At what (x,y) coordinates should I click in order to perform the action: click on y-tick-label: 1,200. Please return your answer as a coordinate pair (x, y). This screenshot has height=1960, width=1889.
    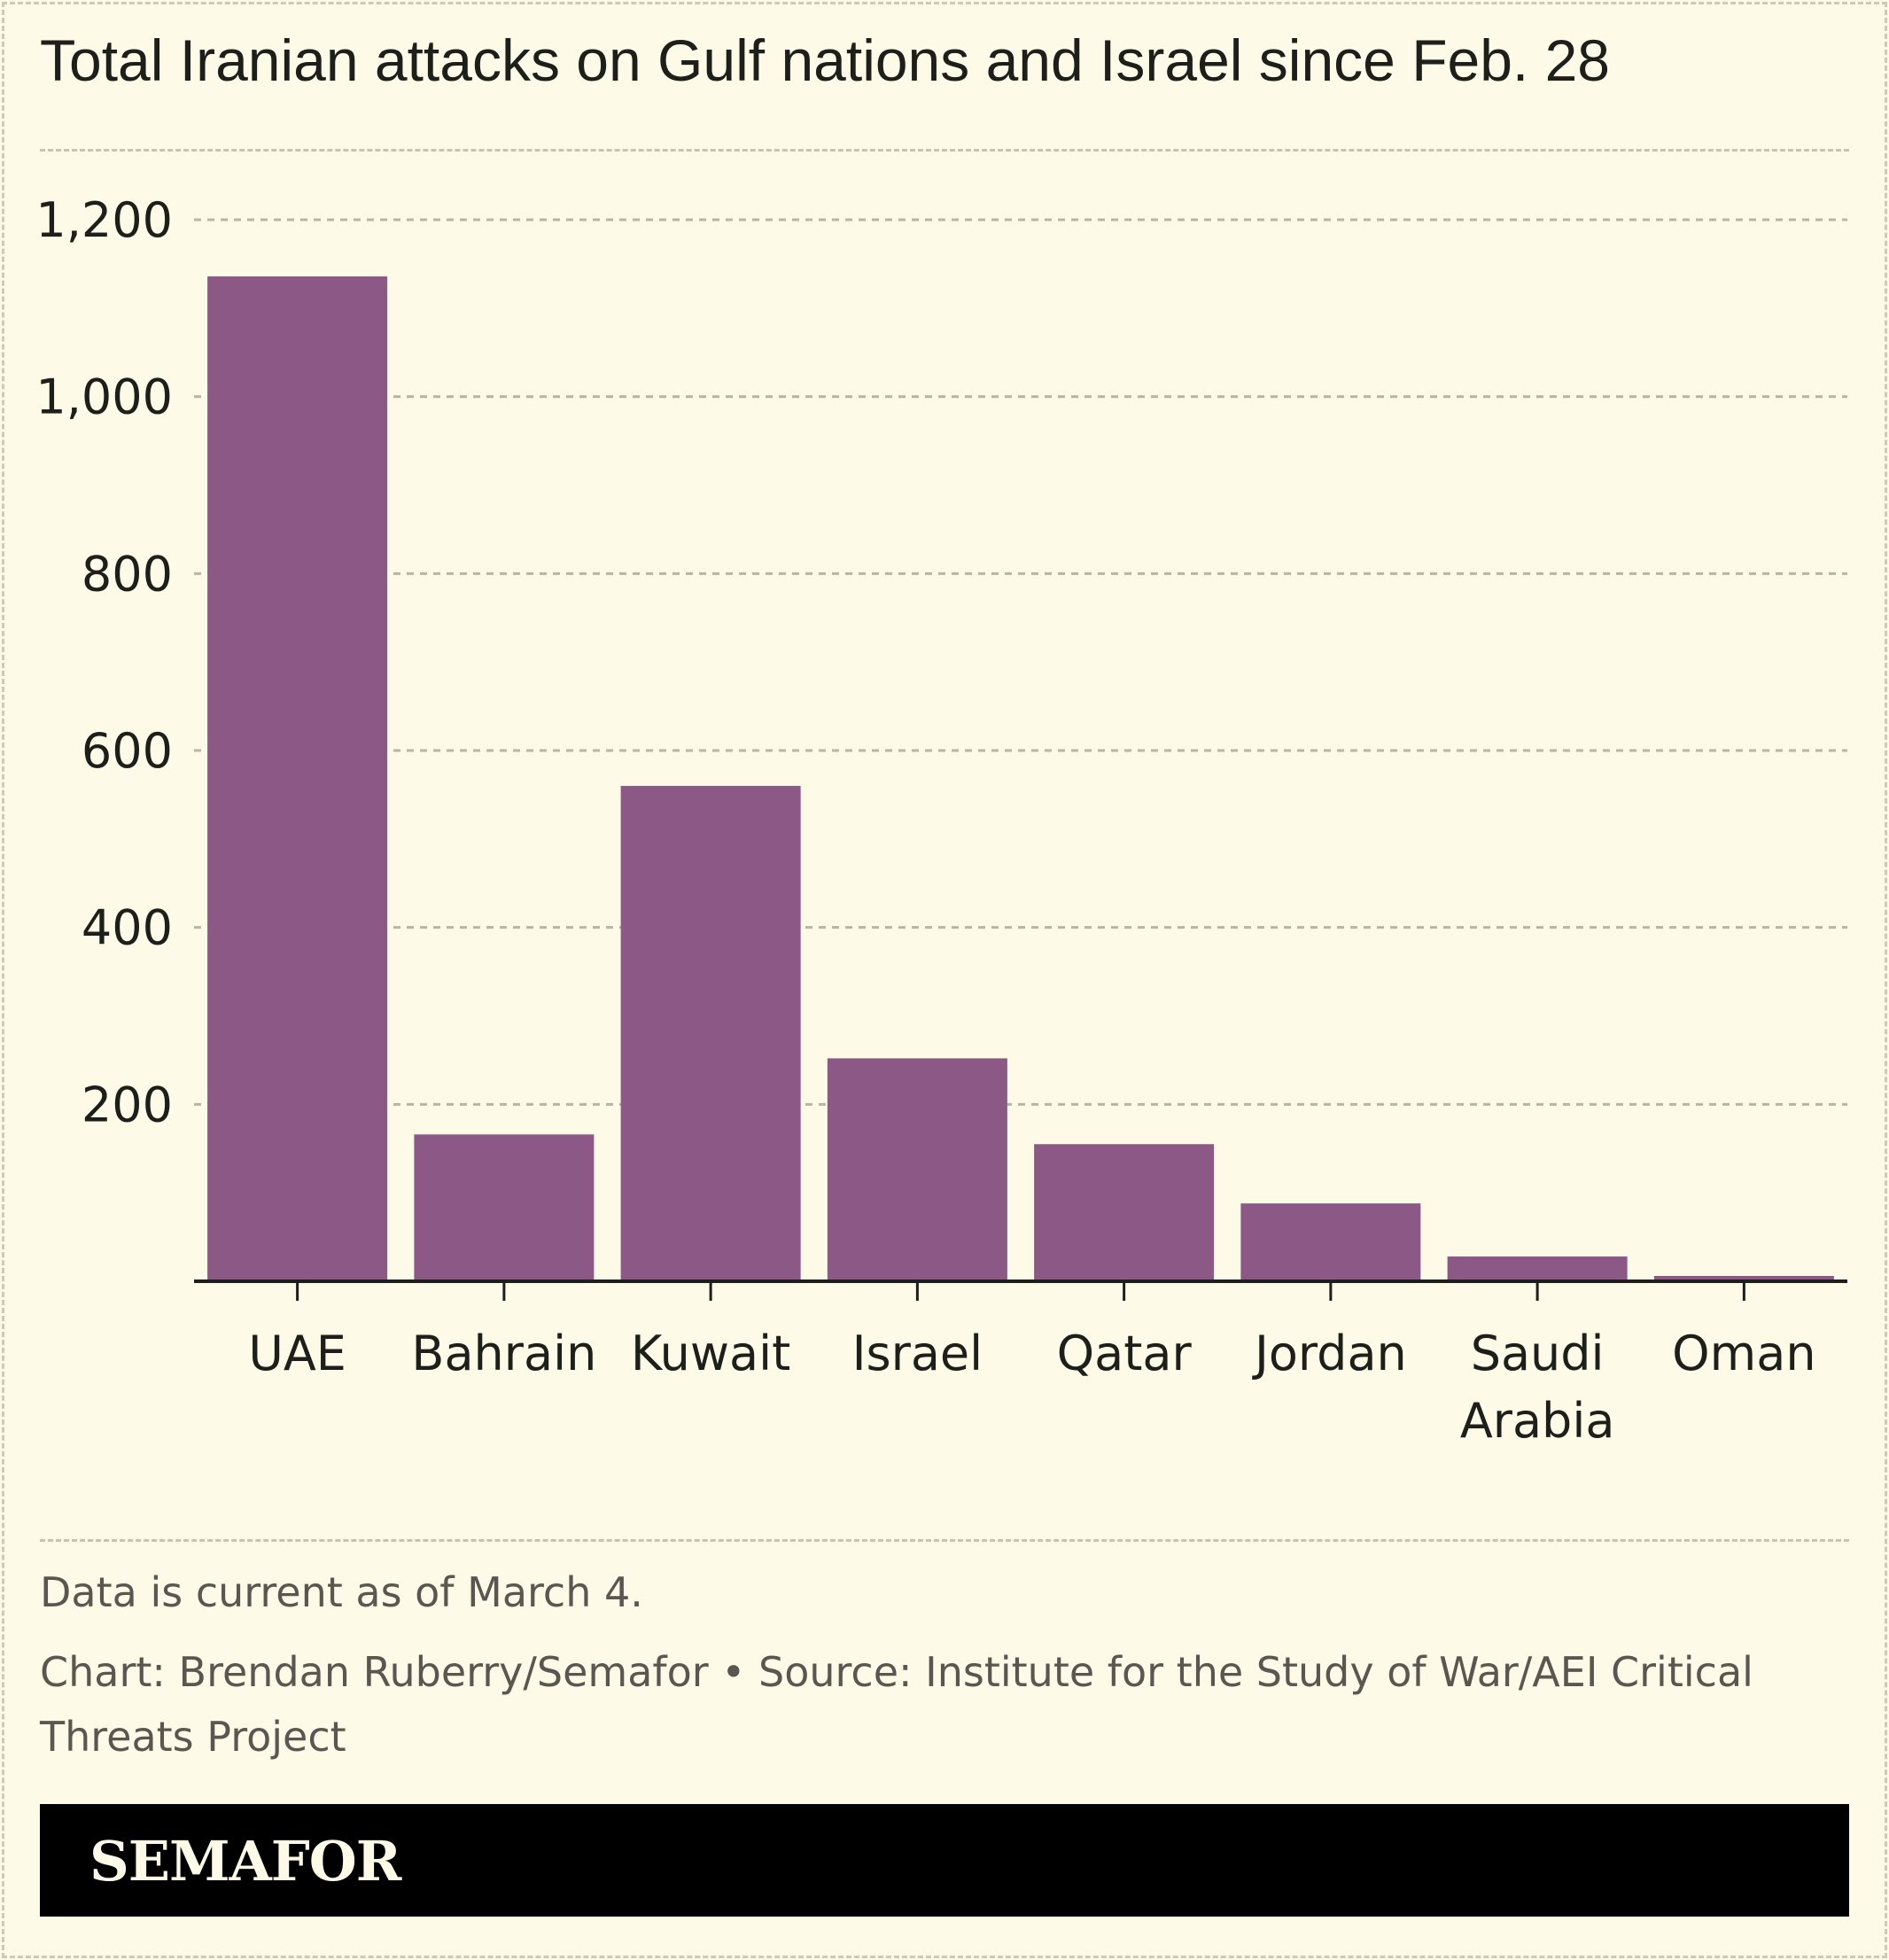
    Looking at the image, I should click on (104, 220).